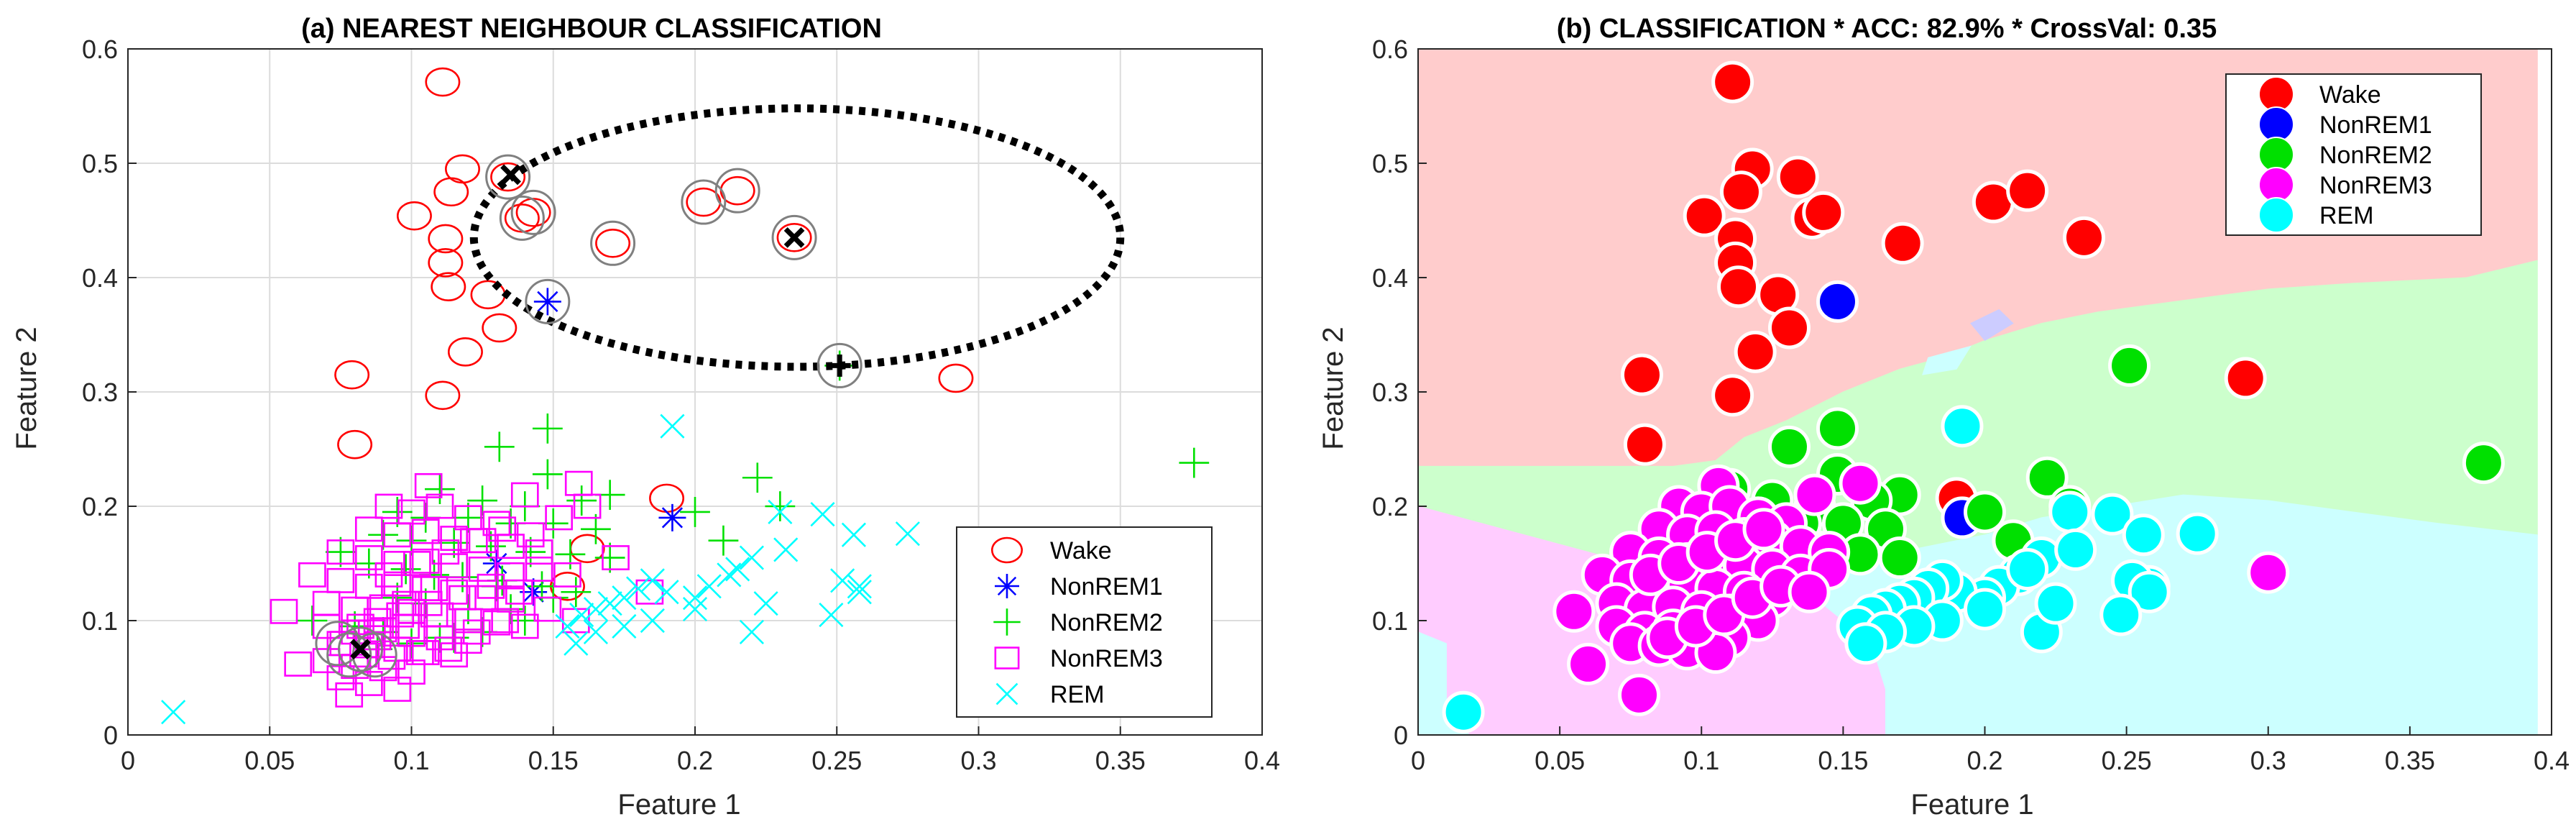 This screenshot has height=827, width=2576. What do you see at coordinates (111, 735) in the screenshot?
I see `a-y-tick-label-0: 0` at bounding box center [111, 735].